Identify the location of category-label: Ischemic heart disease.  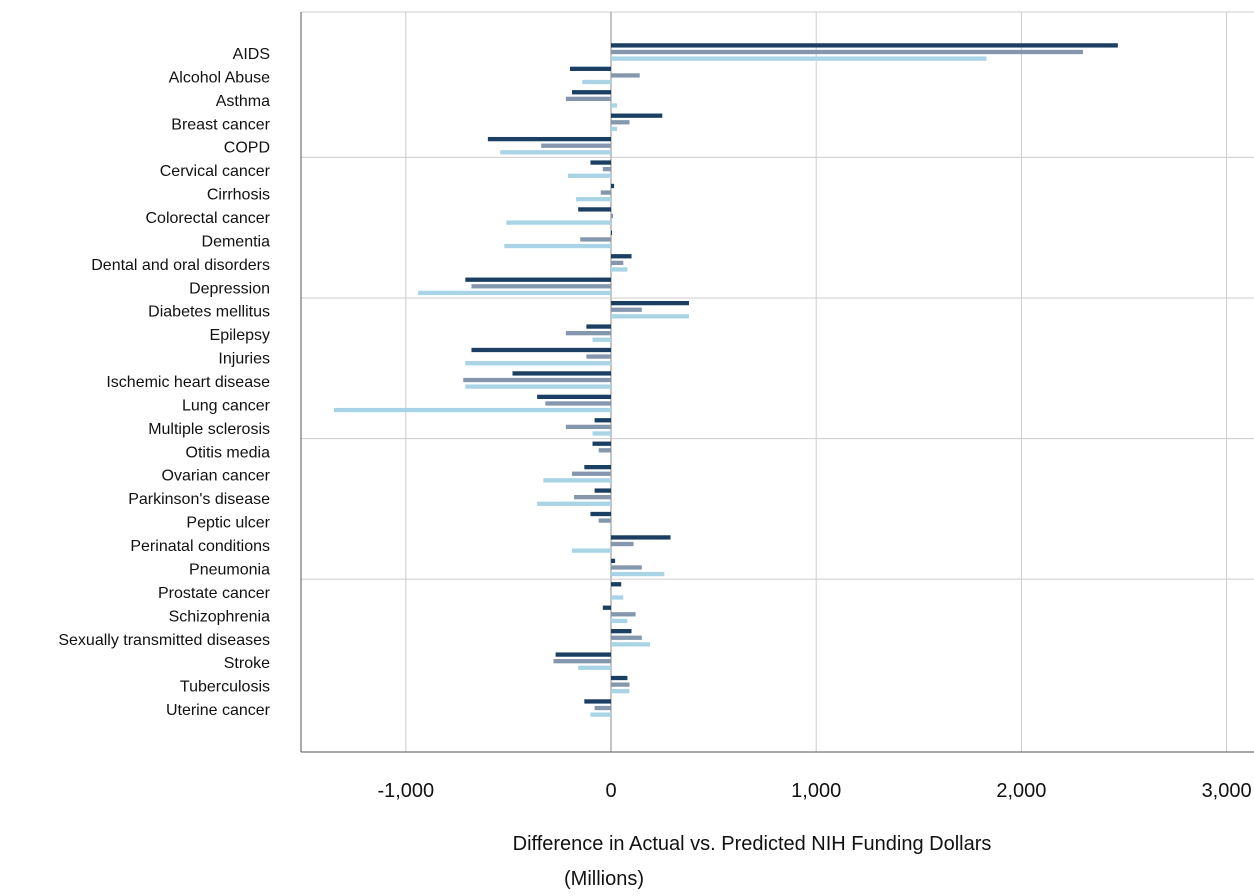
(188, 382).